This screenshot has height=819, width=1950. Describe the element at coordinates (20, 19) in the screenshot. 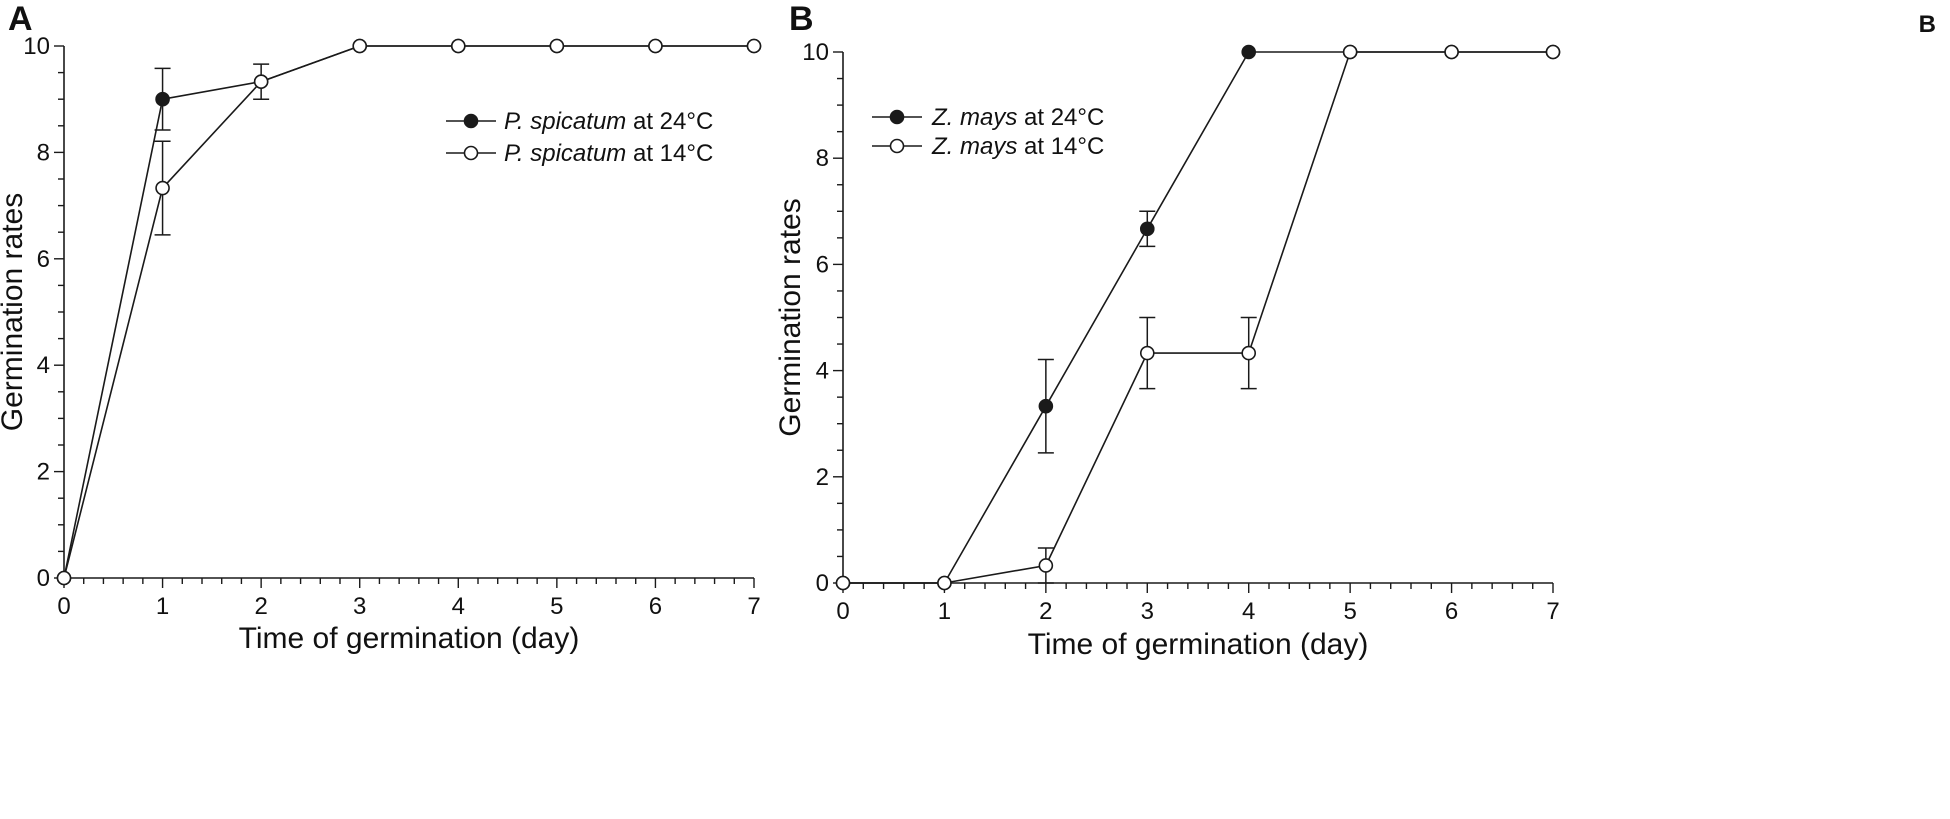

I see `panel-letter: A` at that location.